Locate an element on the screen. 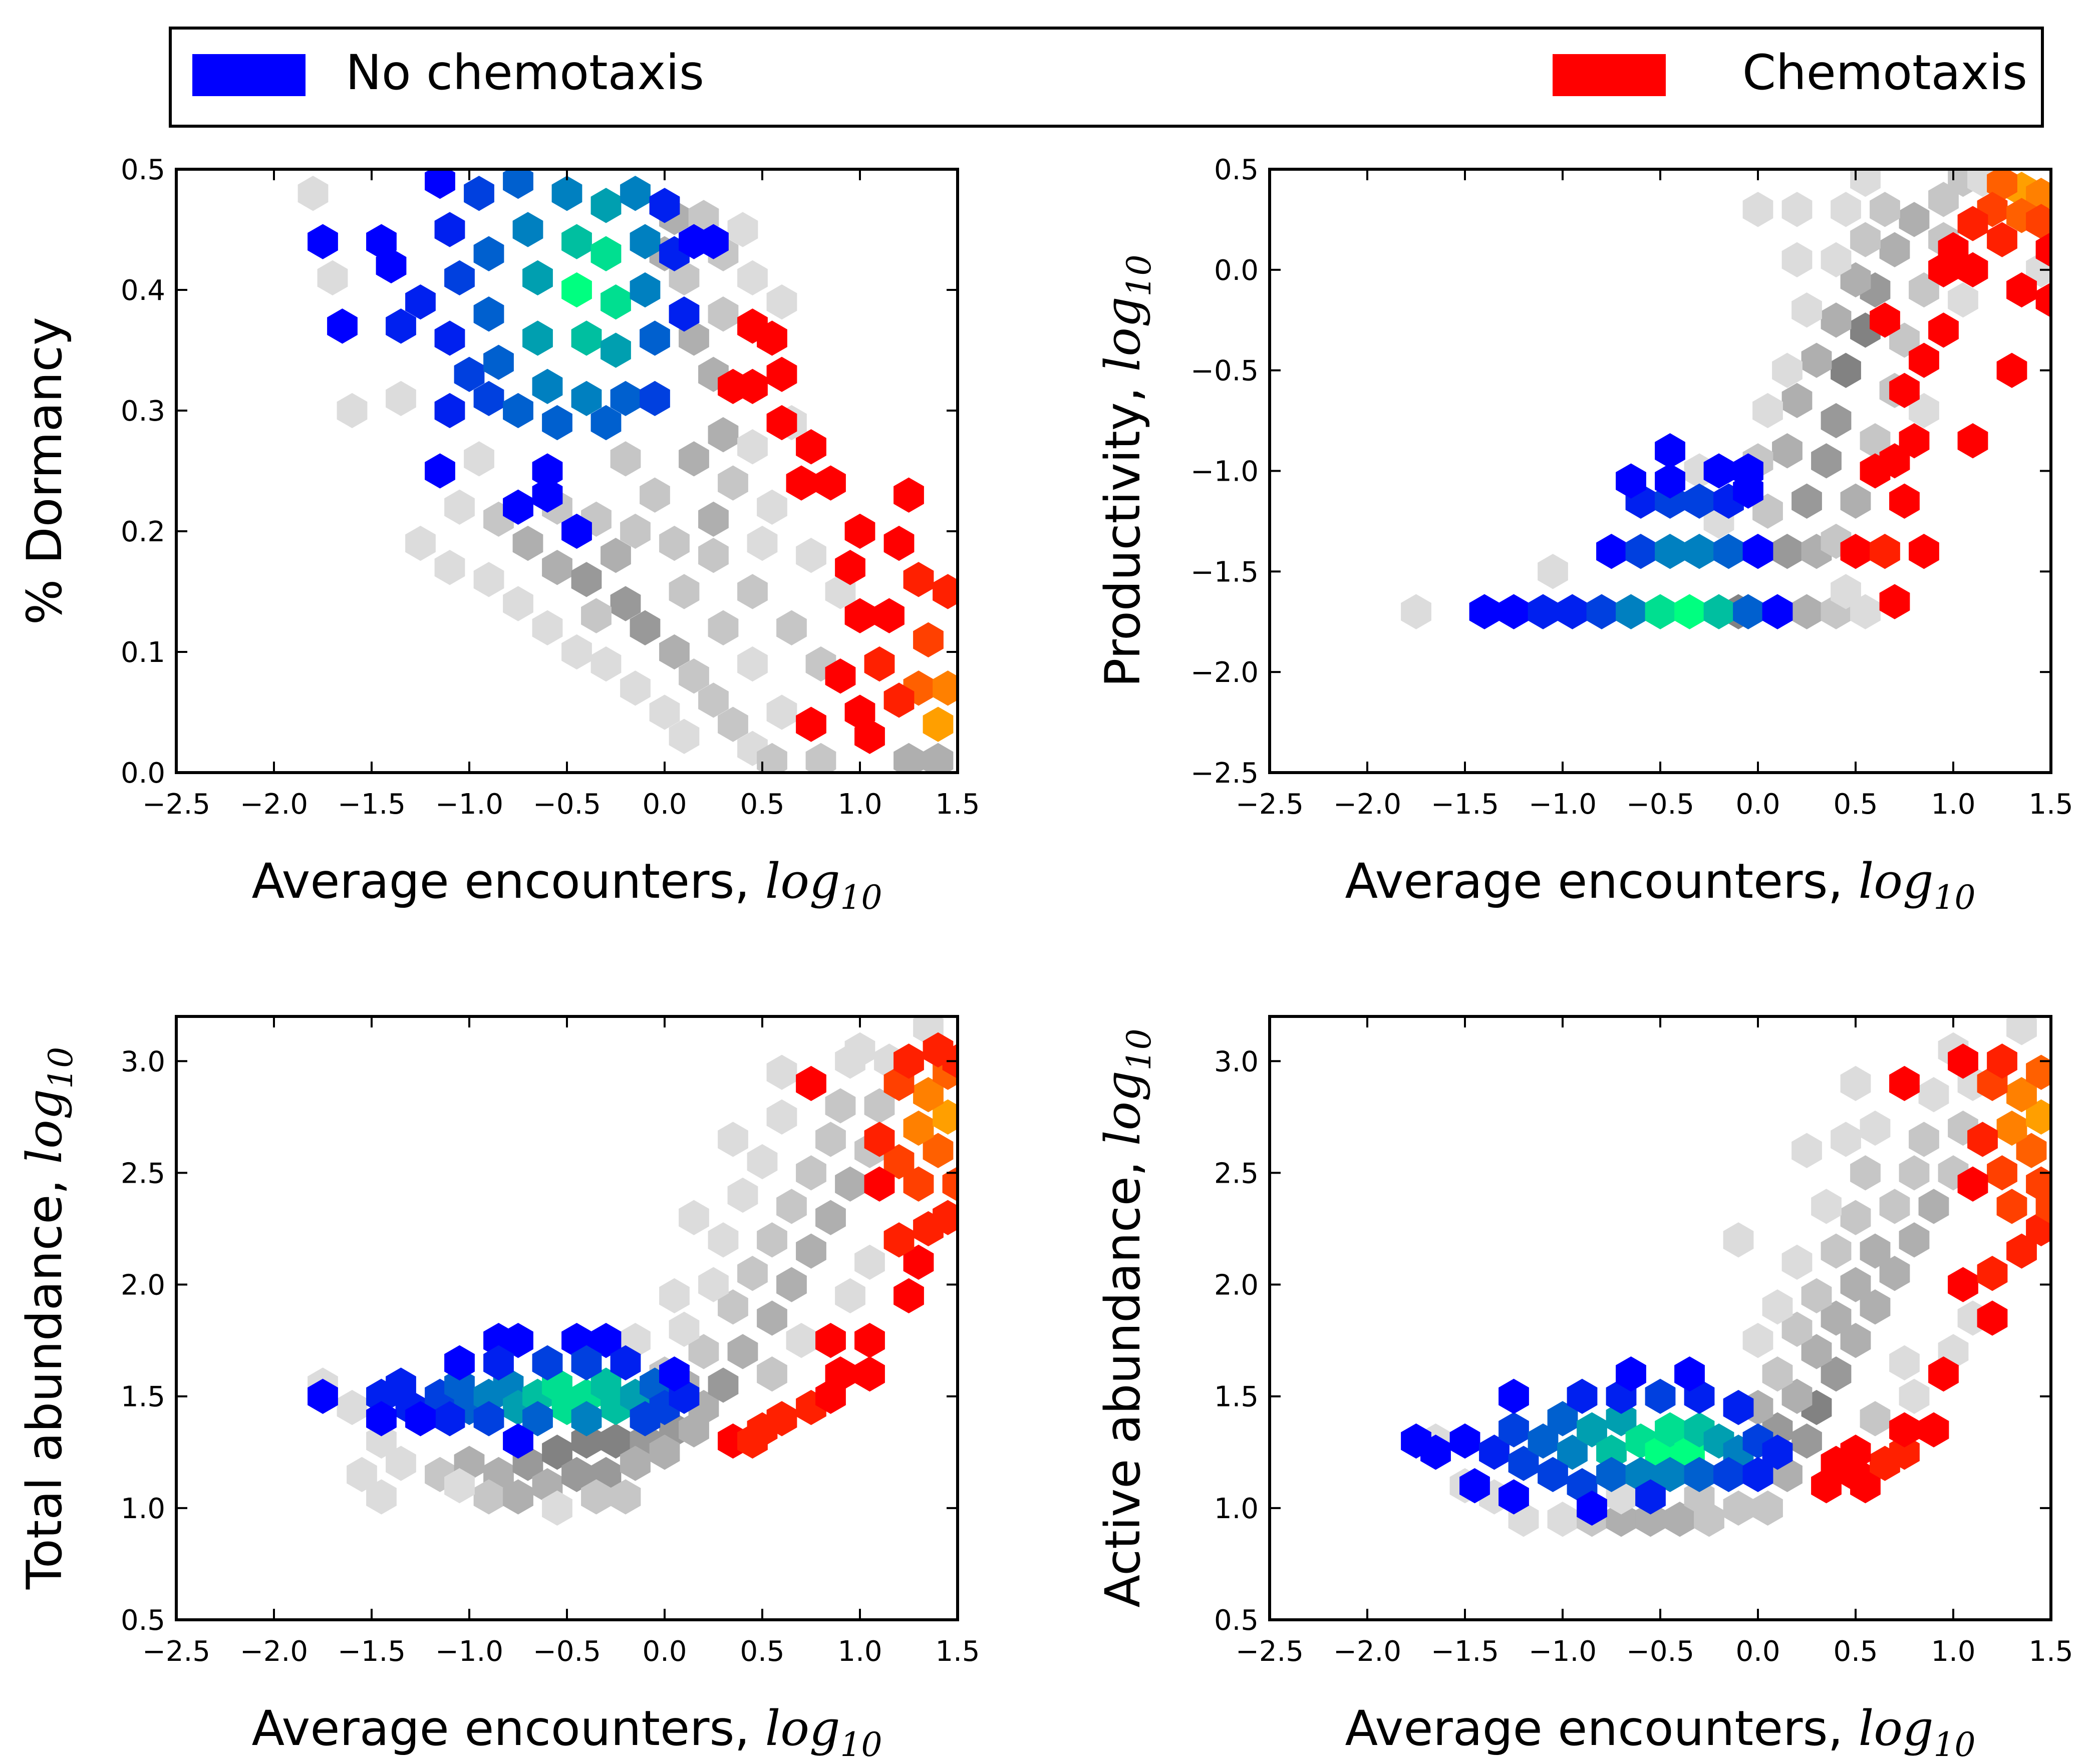 The image size is (2095, 1764). y-tick-label: 3.0 is located at coordinates (143, 1061).